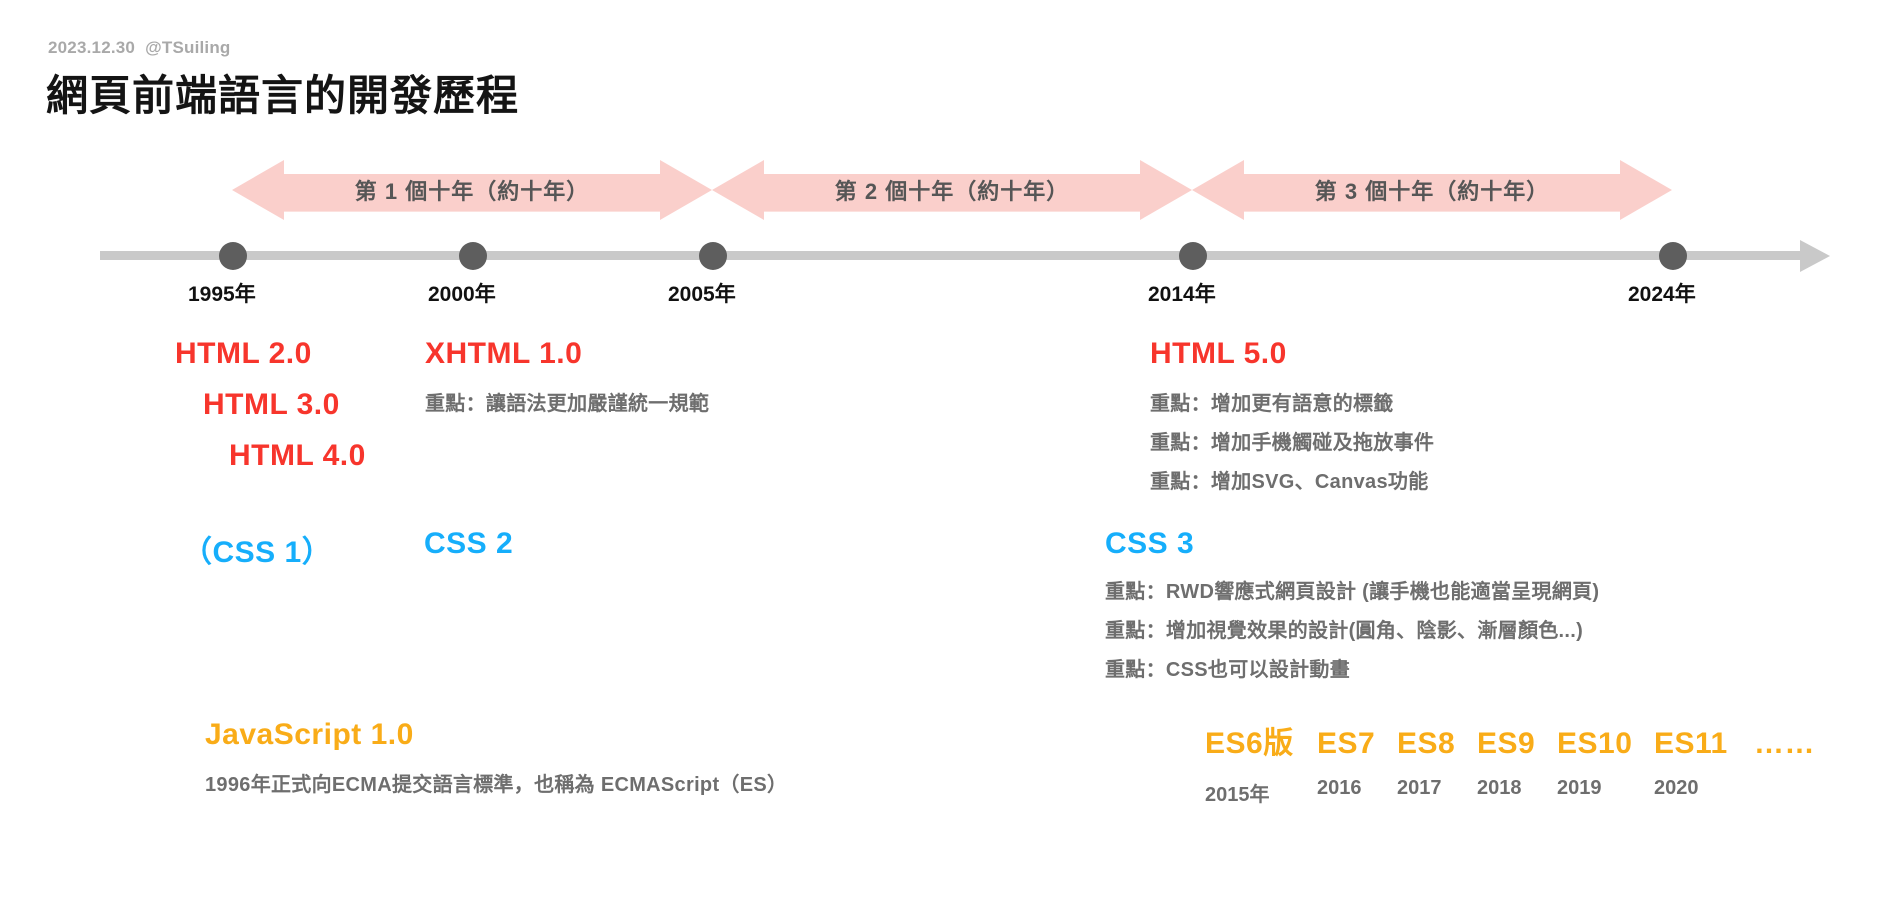 The width and height of the screenshot is (1900, 900). I want to click on css3-note: 重點：RWD響應式網頁設計 (讓手機也能適當呈現網頁), so click(1352, 592).